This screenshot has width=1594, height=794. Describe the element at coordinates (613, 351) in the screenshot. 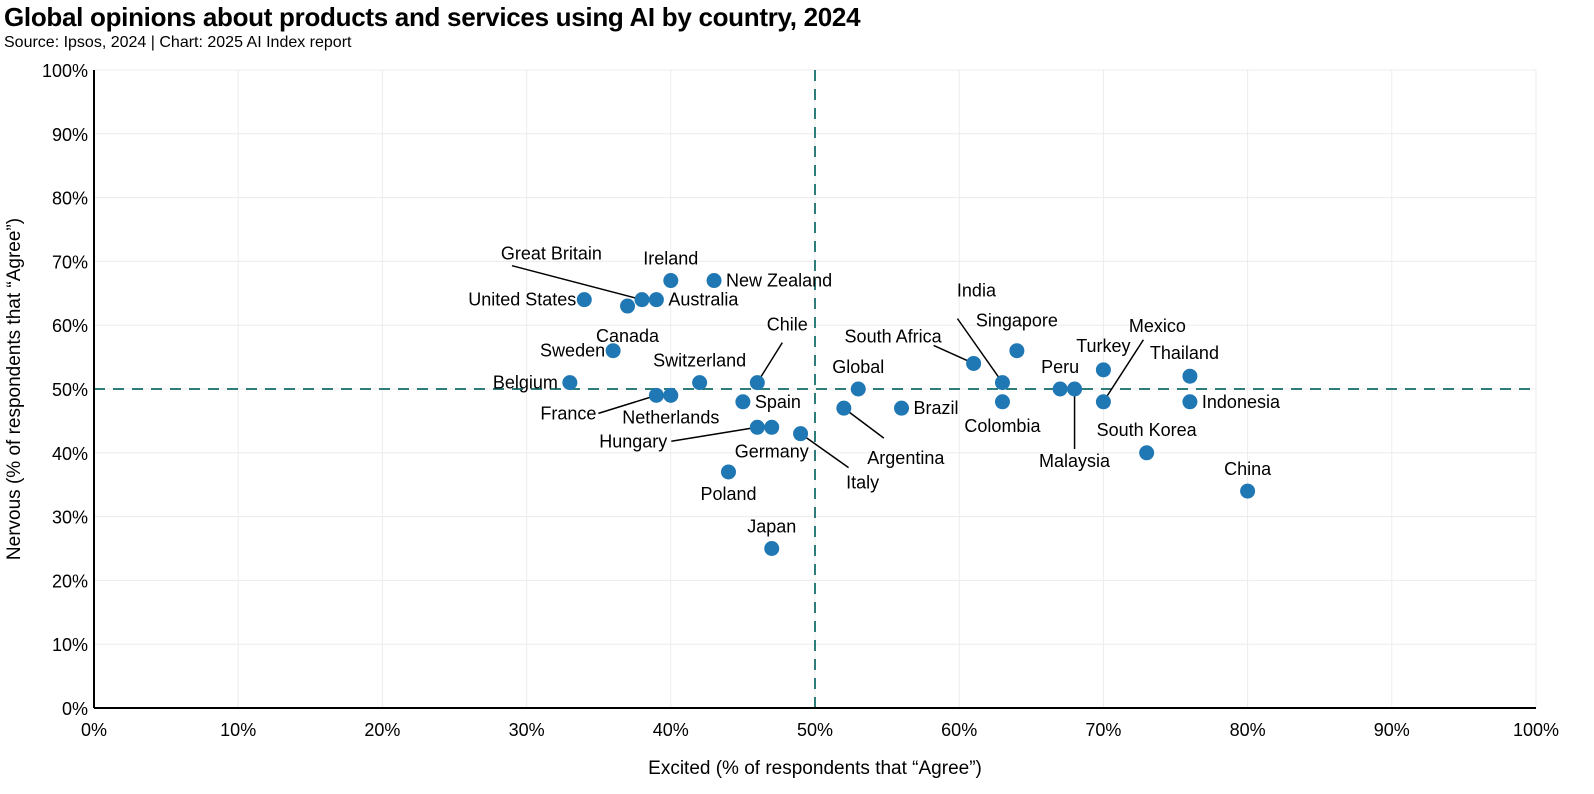

I see `point-sweden` at that location.